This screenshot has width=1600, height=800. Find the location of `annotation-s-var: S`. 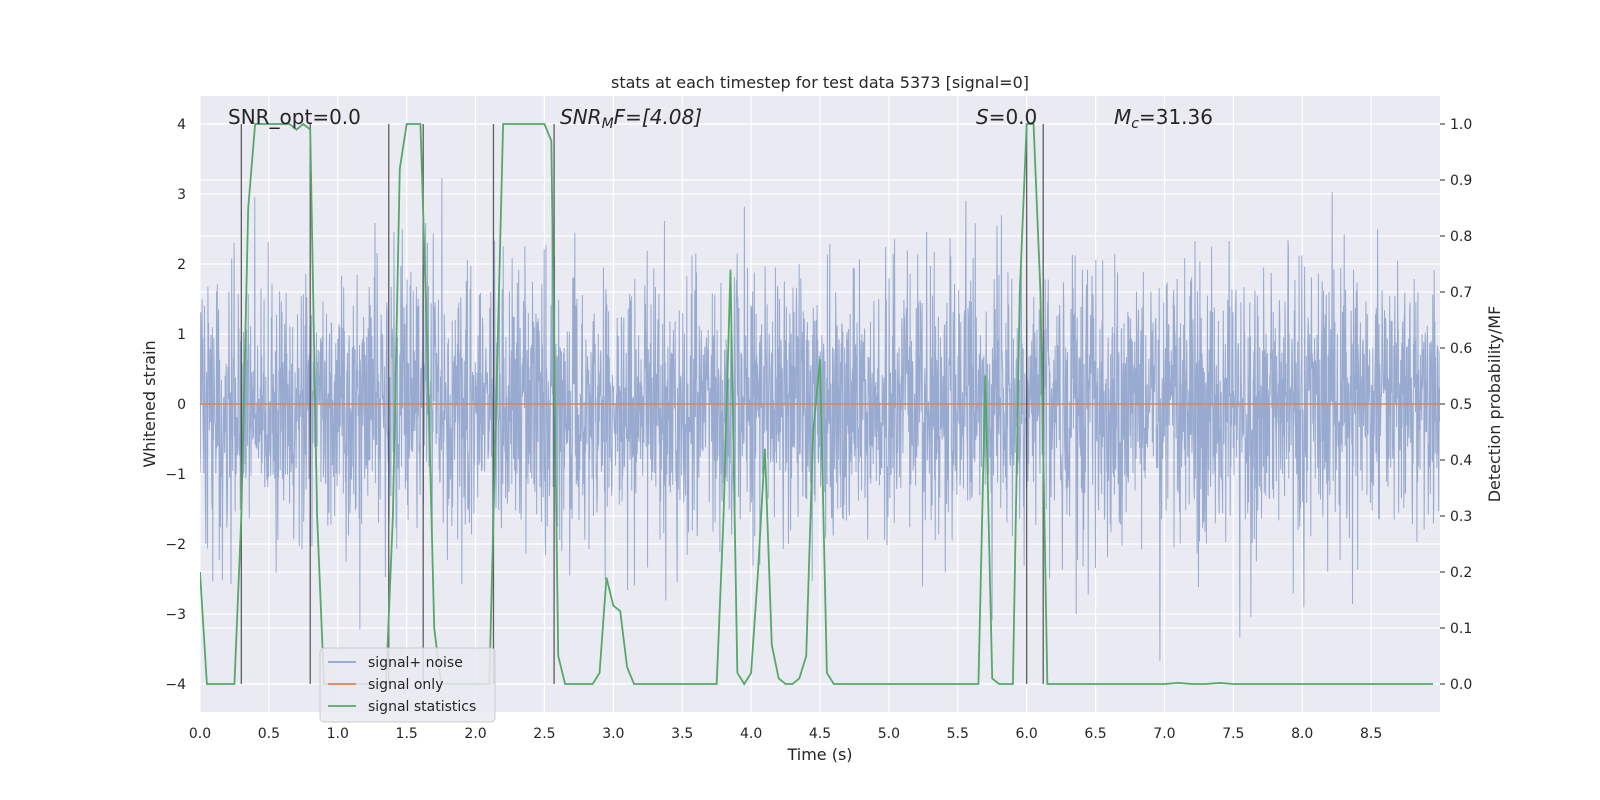

annotation-s-var: S is located at coordinates (982, 117).